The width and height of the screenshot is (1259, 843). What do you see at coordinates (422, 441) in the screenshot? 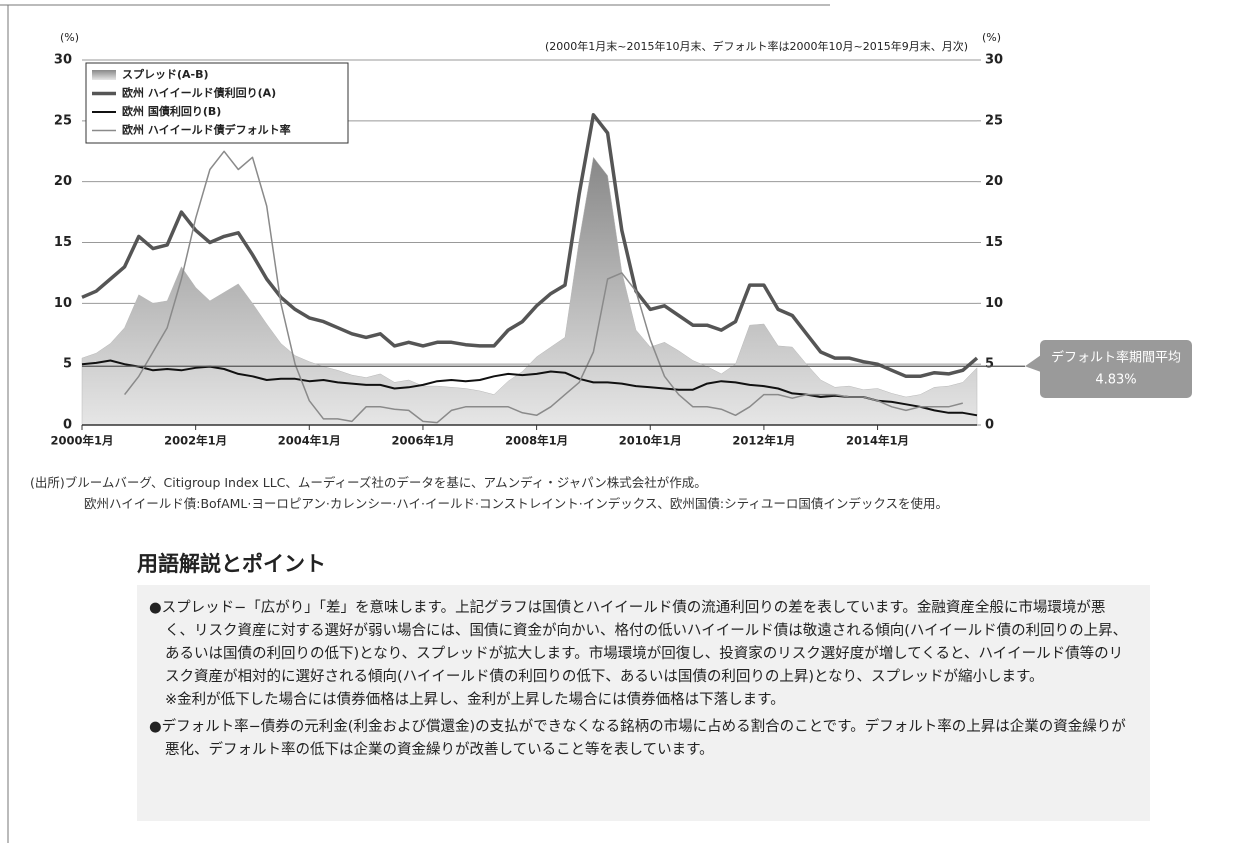
I see `x-tick-label: 2006年1月` at bounding box center [422, 441].